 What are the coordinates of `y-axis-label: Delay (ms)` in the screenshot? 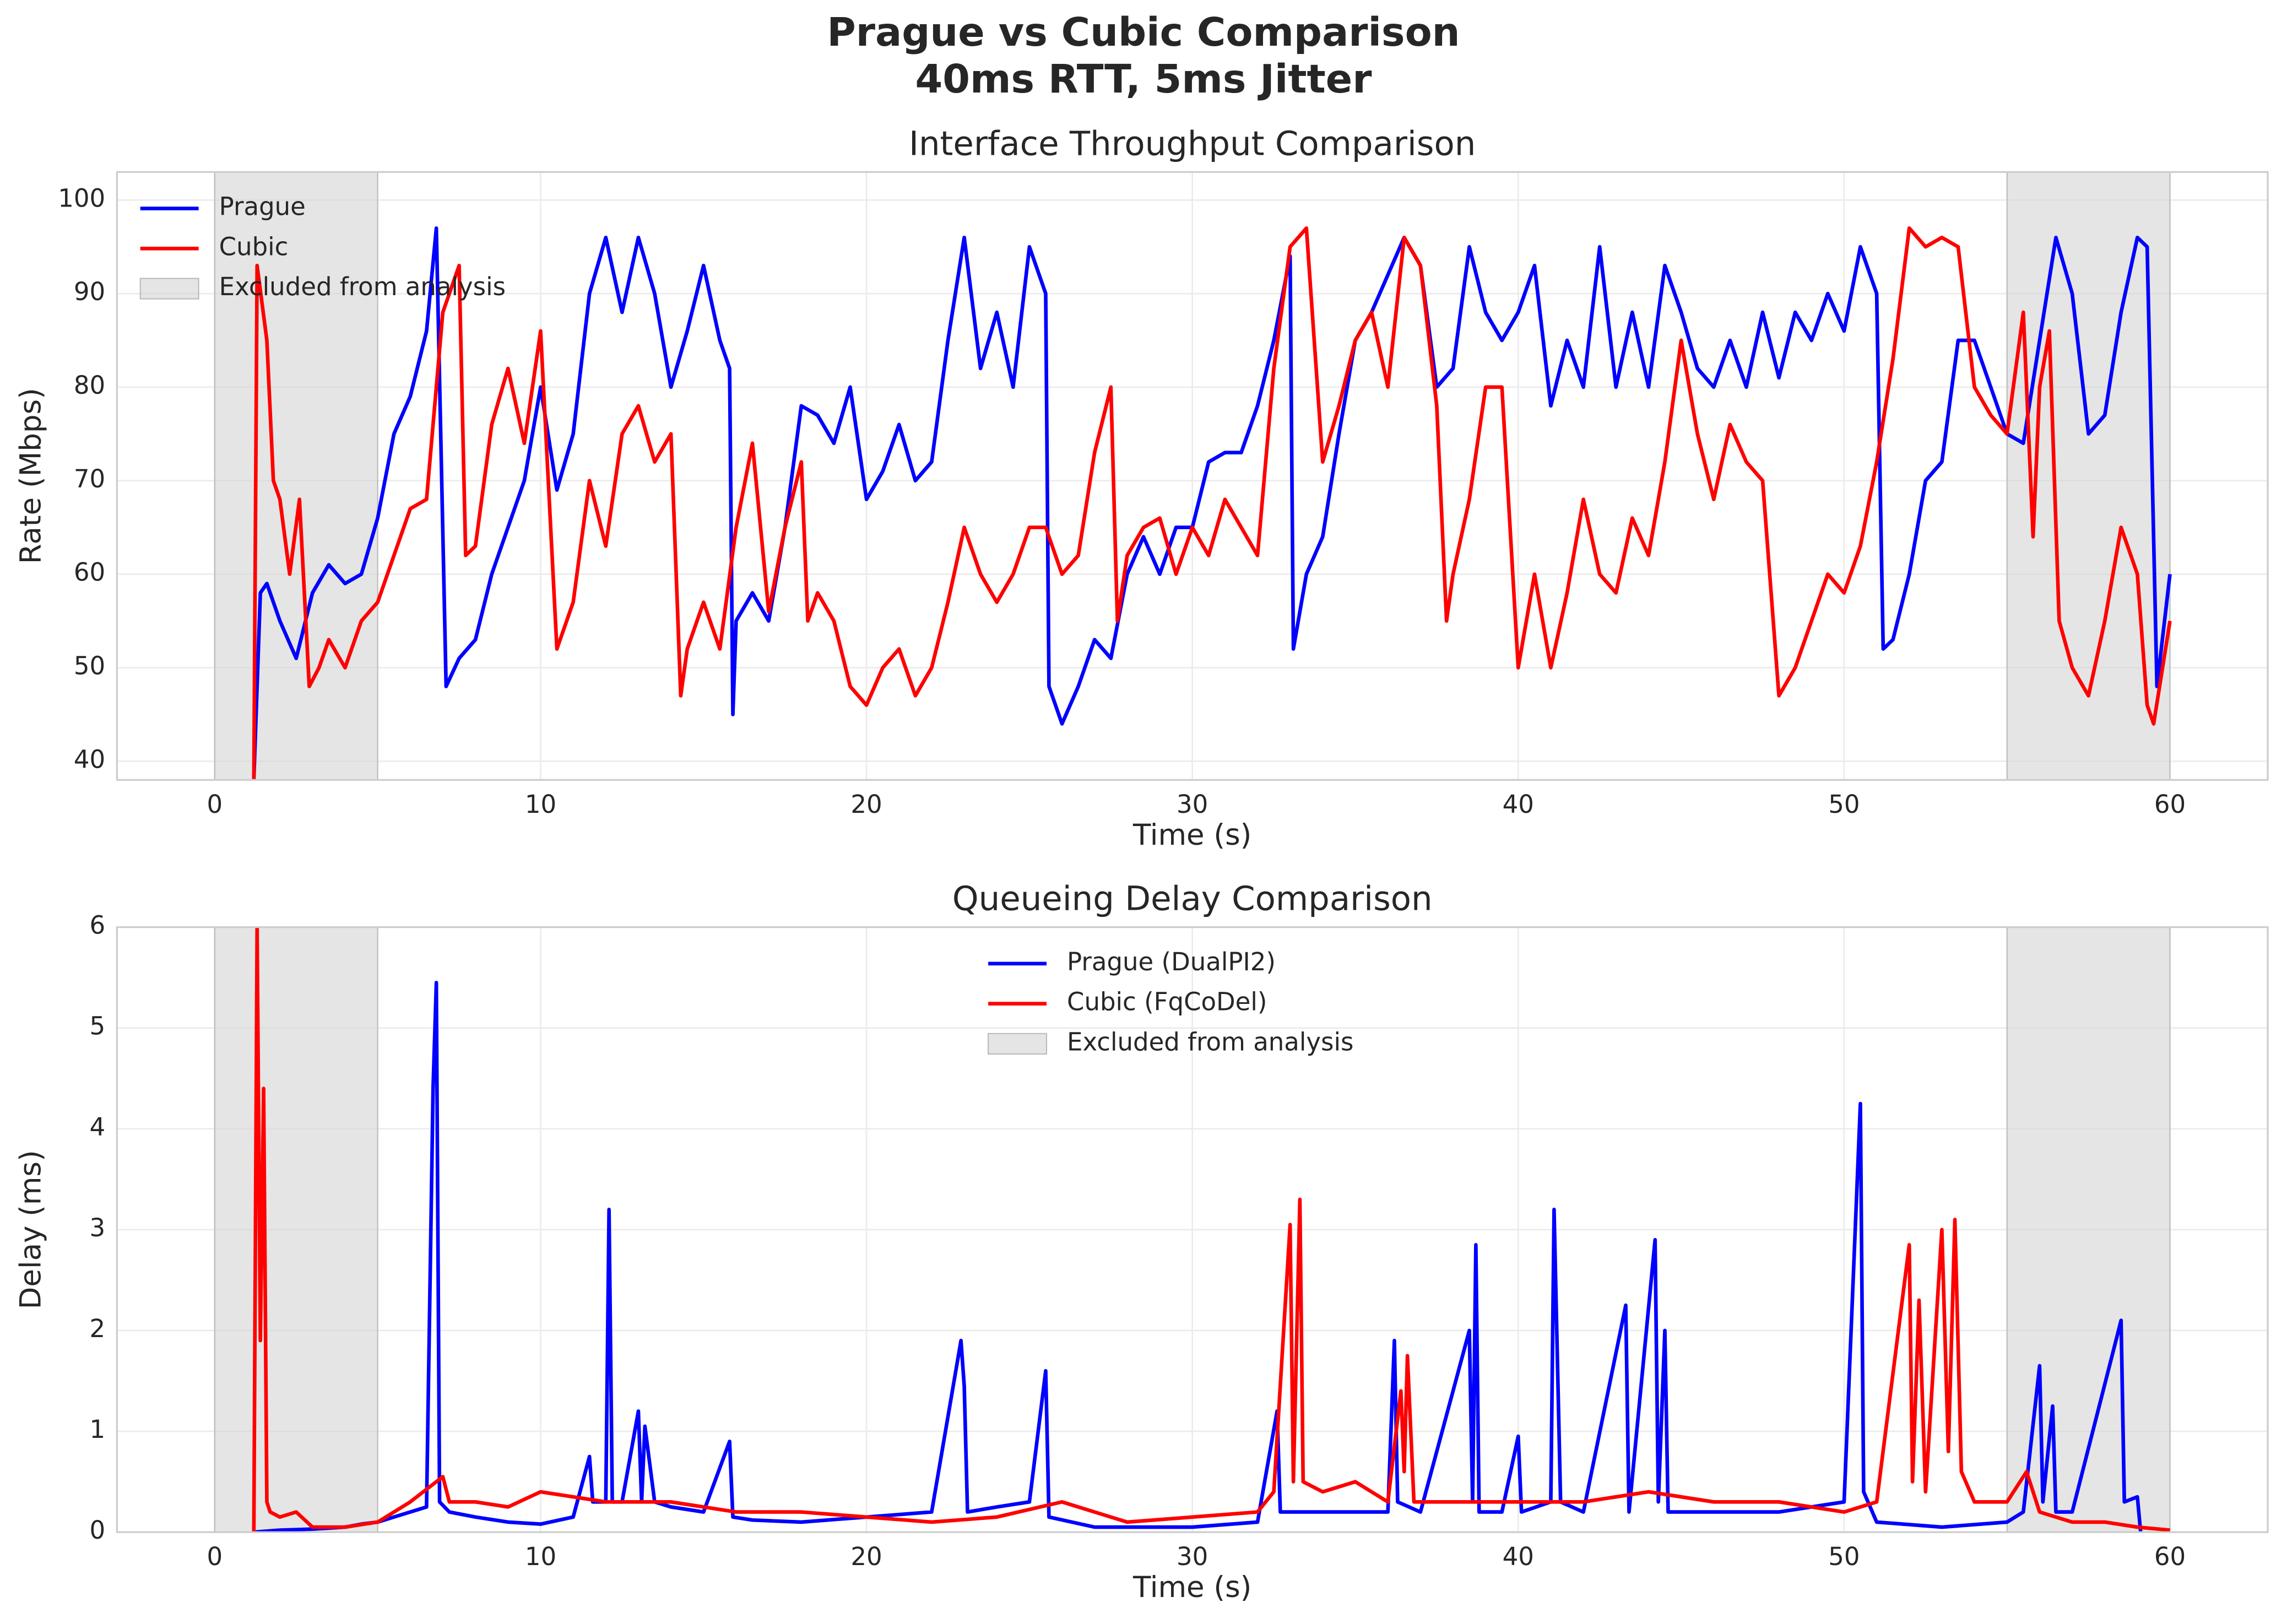 It's located at (30, 1229).